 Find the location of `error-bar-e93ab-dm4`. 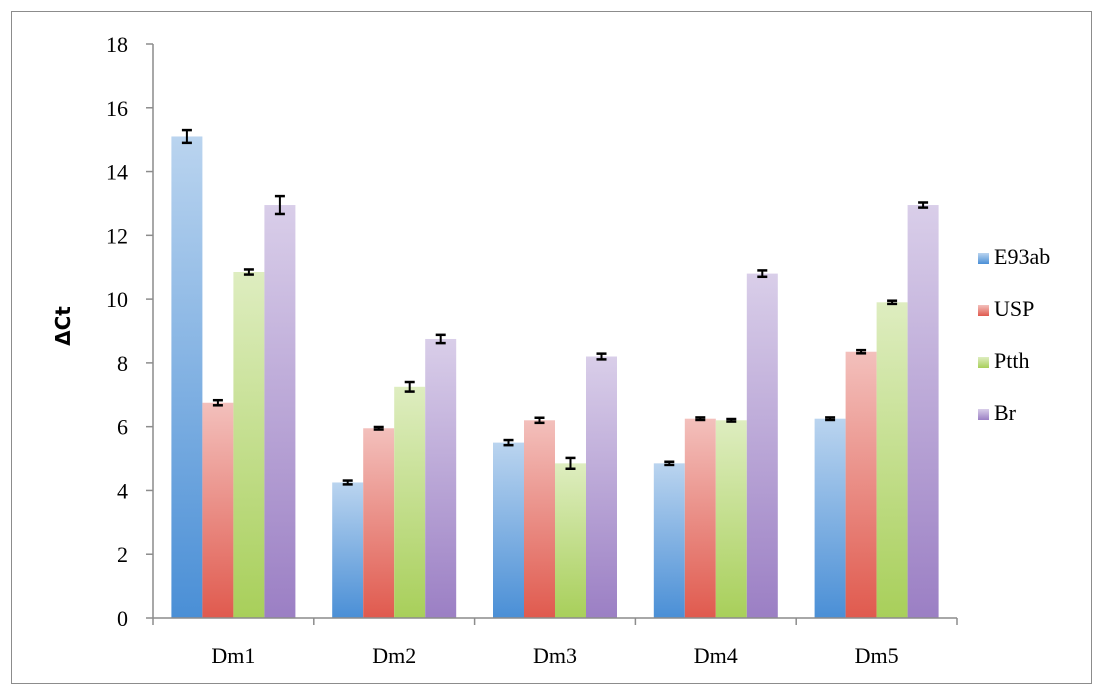

error-bar-e93ab-dm4 is located at coordinates (669, 463).